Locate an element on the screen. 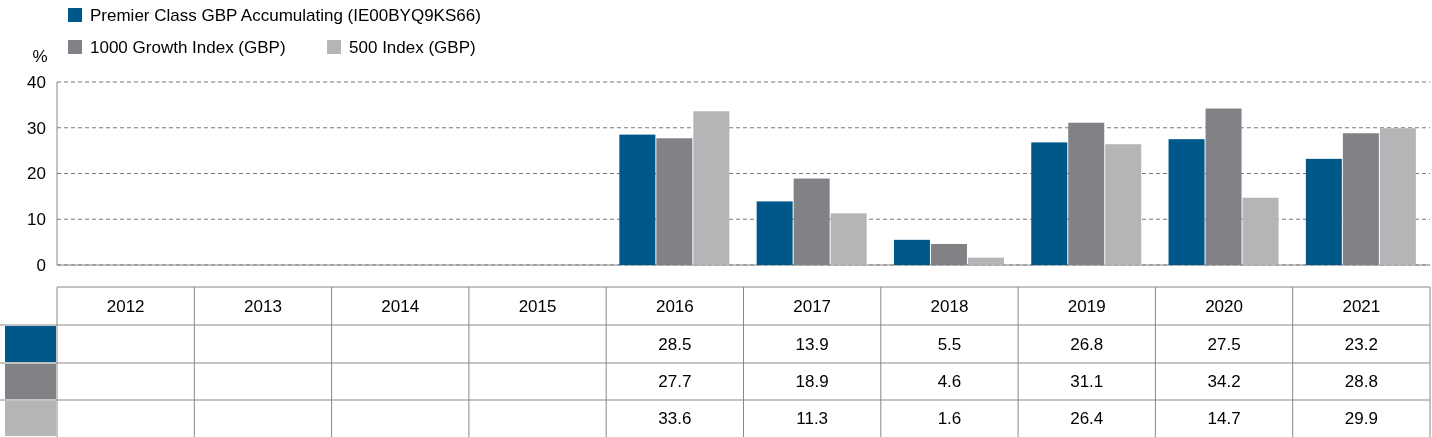 The height and width of the screenshot is (437, 1432). x-tick-label: 2017 is located at coordinates (812, 306).